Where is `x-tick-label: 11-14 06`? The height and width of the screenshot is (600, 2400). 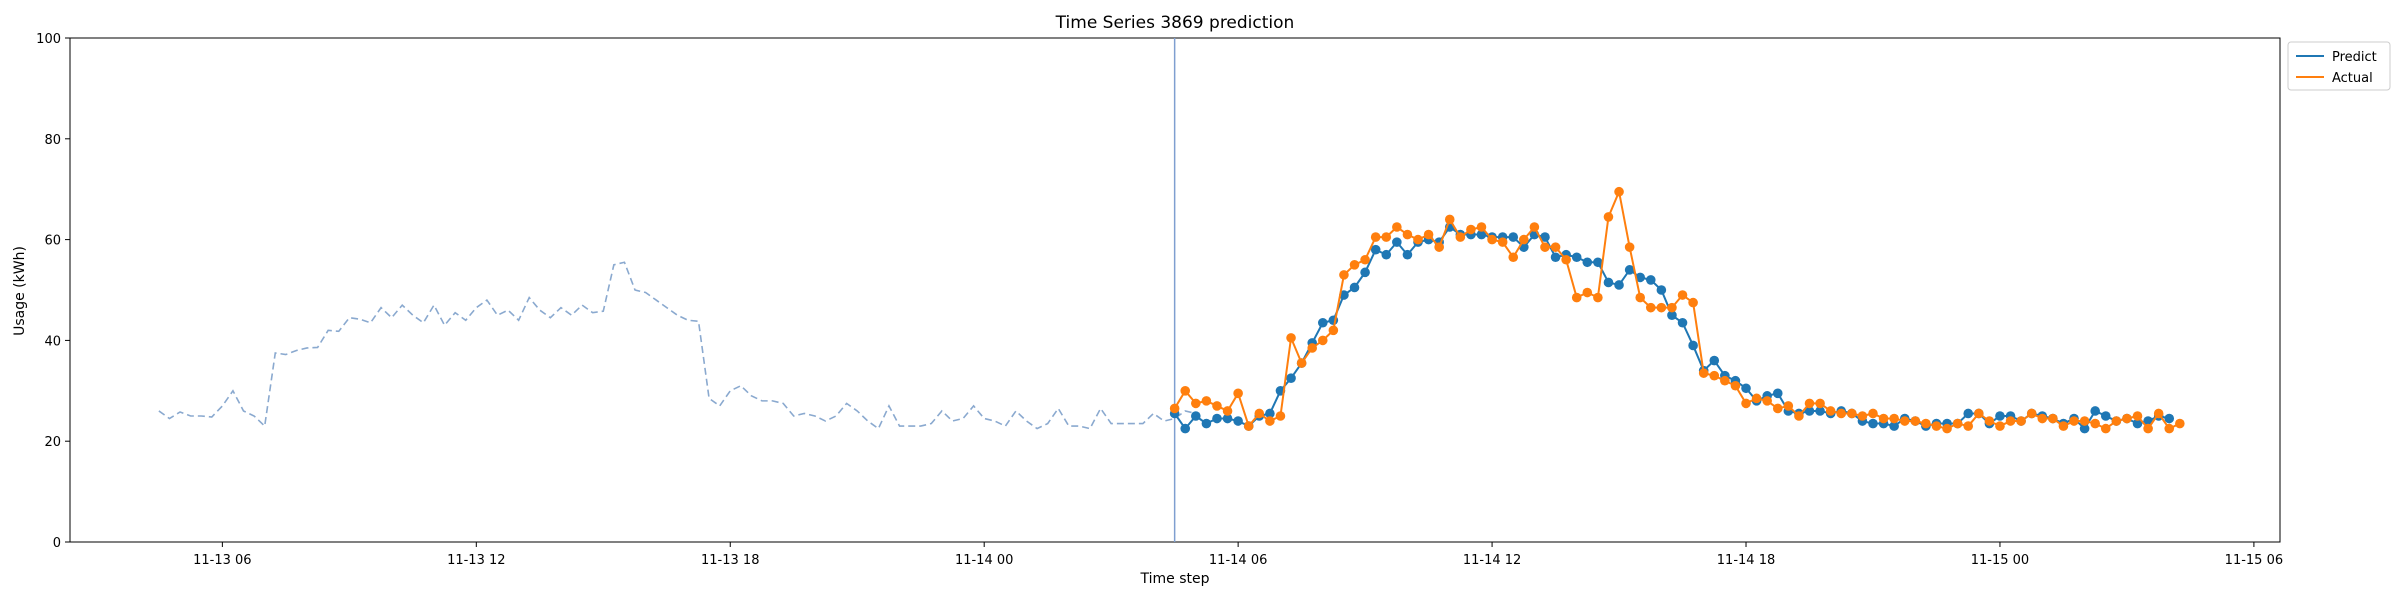 x-tick-label: 11-14 06 is located at coordinates (1238, 560).